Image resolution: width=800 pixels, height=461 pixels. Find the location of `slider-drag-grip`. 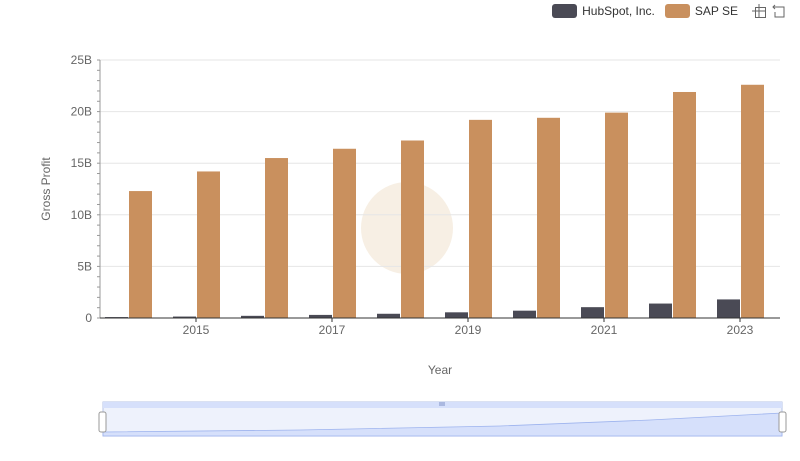

slider-drag-grip is located at coordinates (442, 404).